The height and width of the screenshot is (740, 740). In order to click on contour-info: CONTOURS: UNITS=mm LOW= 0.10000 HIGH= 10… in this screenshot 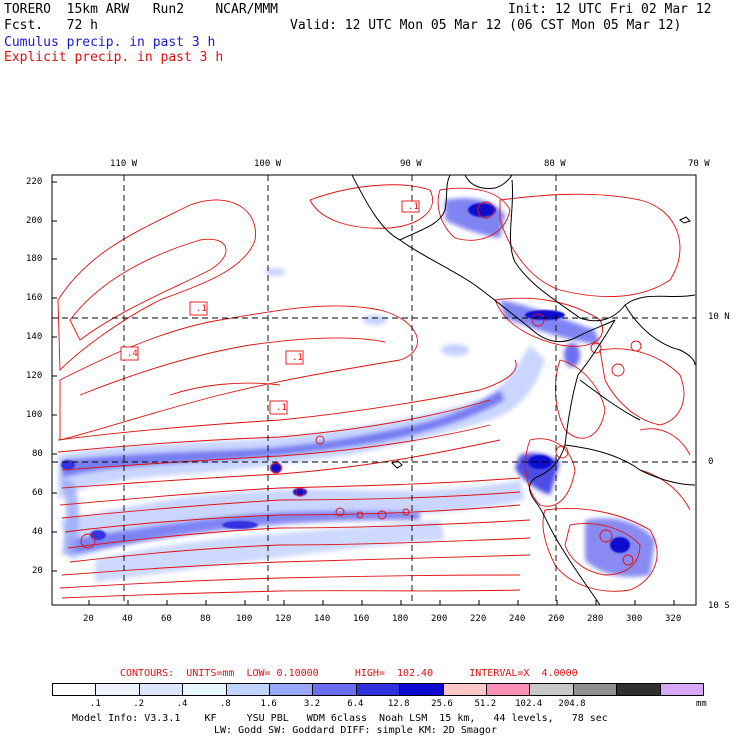, I will do `click(349, 674)`.